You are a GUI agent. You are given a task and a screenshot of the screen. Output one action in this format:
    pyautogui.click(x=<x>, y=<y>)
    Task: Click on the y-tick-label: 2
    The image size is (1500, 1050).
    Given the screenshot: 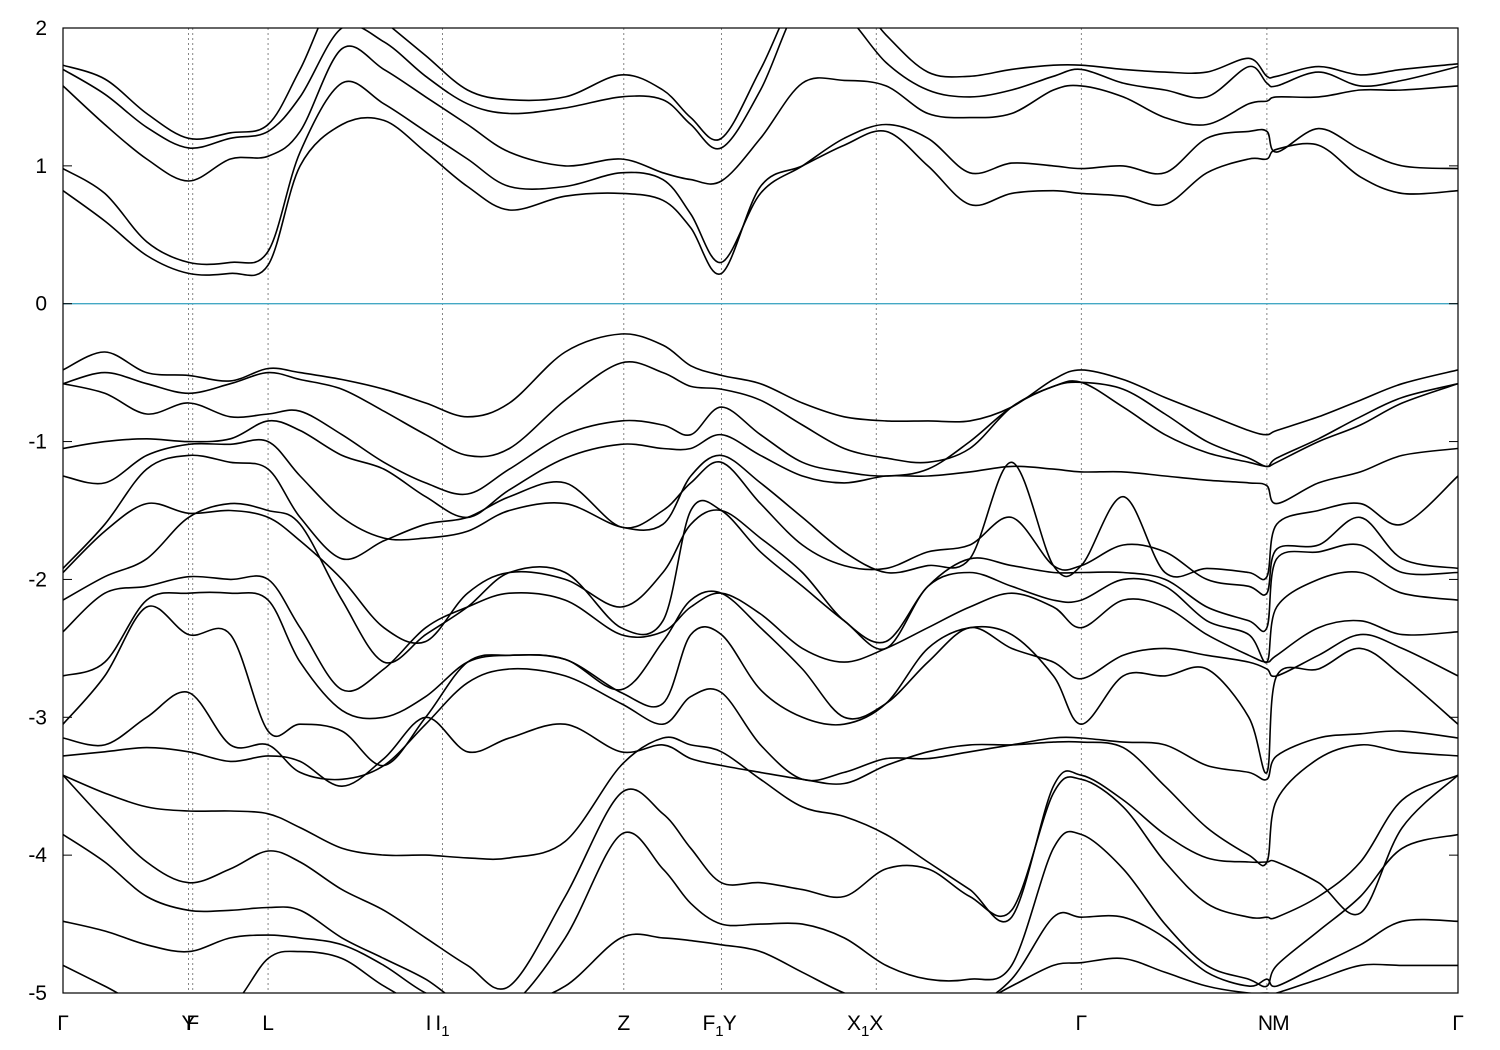 What is the action you would take?
    pyautogui.click(x=41, y=28)
    